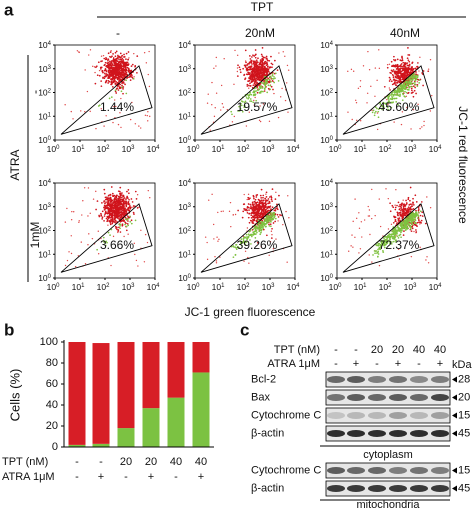  What do you see at coordinates (201, 462) in the screenshot?
I see `x-tick-label: 40` at bounding box center [201, 462].